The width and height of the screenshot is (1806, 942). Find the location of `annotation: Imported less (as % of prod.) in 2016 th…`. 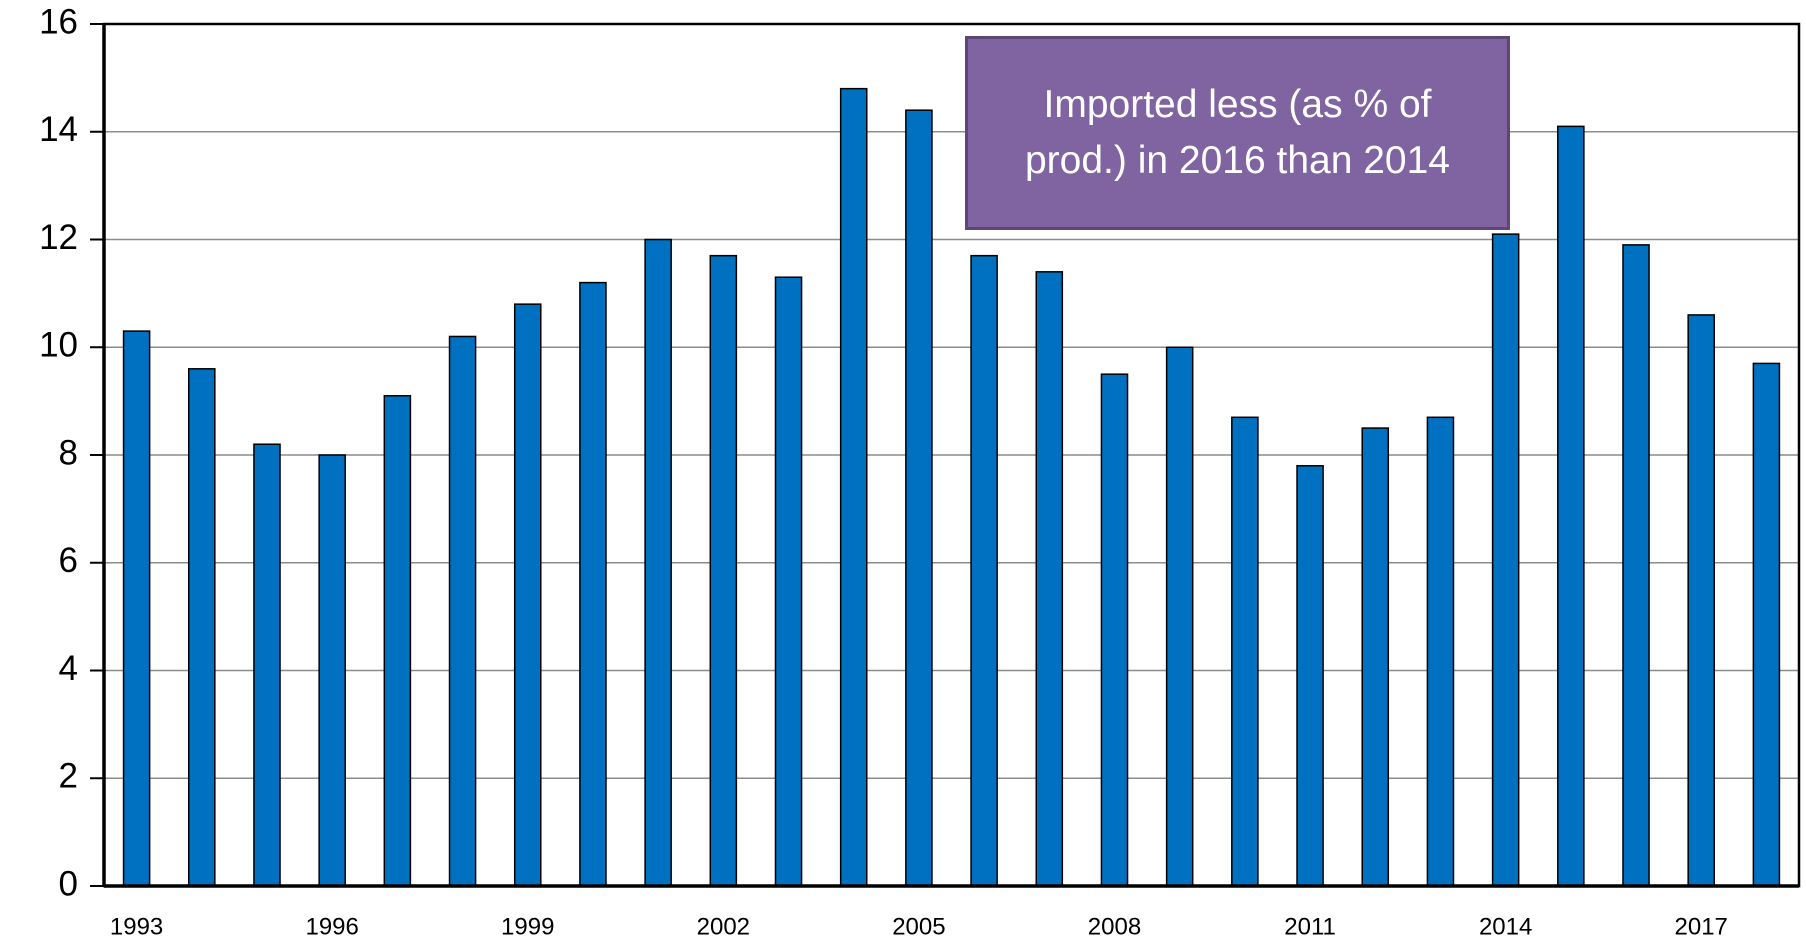

annotation: Imported less (as % of prod.) in 2016 th… is located at coordinates (1237, 133).